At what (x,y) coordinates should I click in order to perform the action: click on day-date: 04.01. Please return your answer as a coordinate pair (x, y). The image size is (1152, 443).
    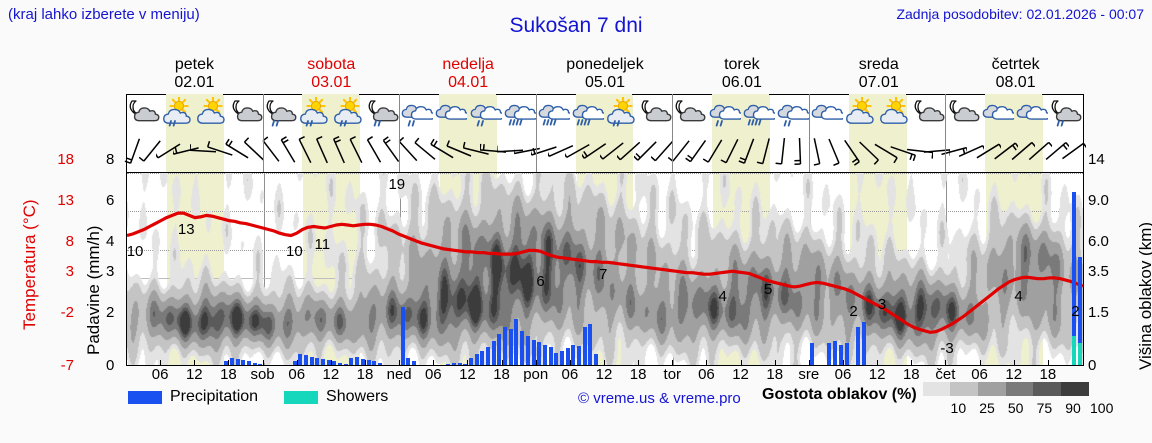
    Looking at the image, I should click on (468, 82).